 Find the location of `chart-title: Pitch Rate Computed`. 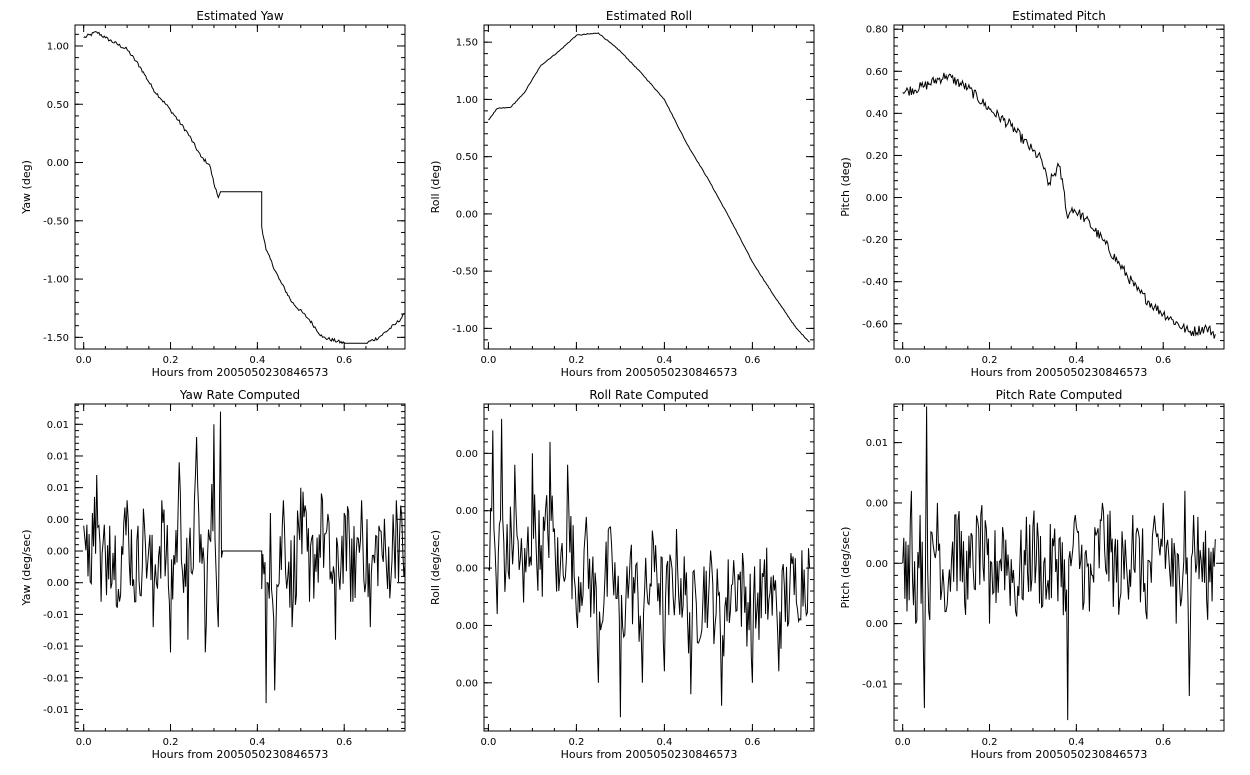

chart-title: Pitch Rate Computed is located at coordinates (1059, 395).